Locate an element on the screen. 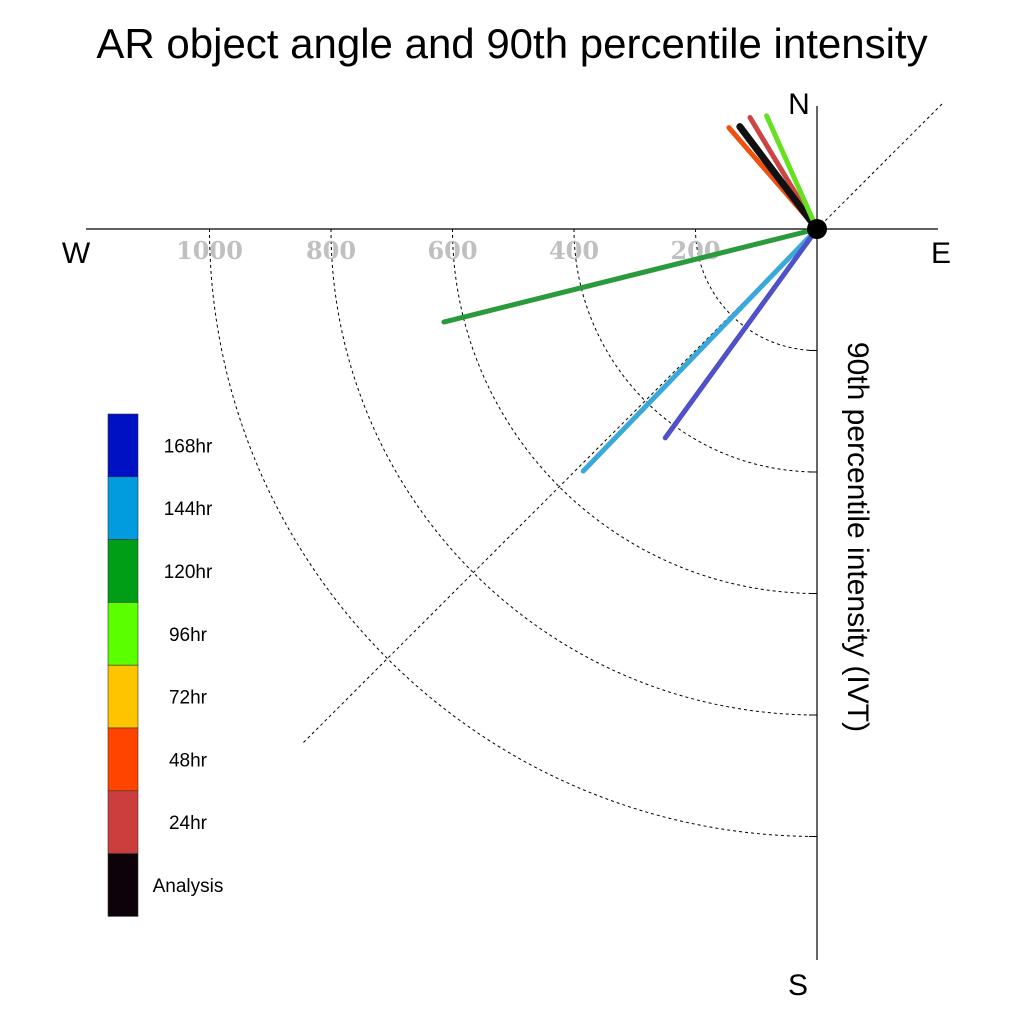  ring-label: 800 is located at coordinates (331, 250).